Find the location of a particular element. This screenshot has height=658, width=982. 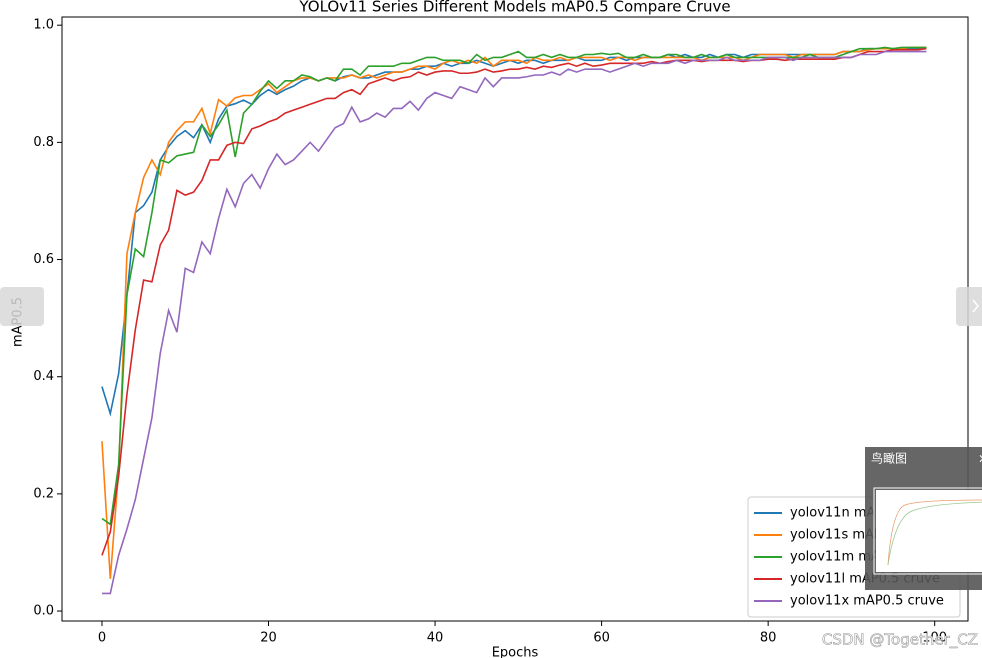

y-tick-label: 0.2 is located at coordinates (43, 493).